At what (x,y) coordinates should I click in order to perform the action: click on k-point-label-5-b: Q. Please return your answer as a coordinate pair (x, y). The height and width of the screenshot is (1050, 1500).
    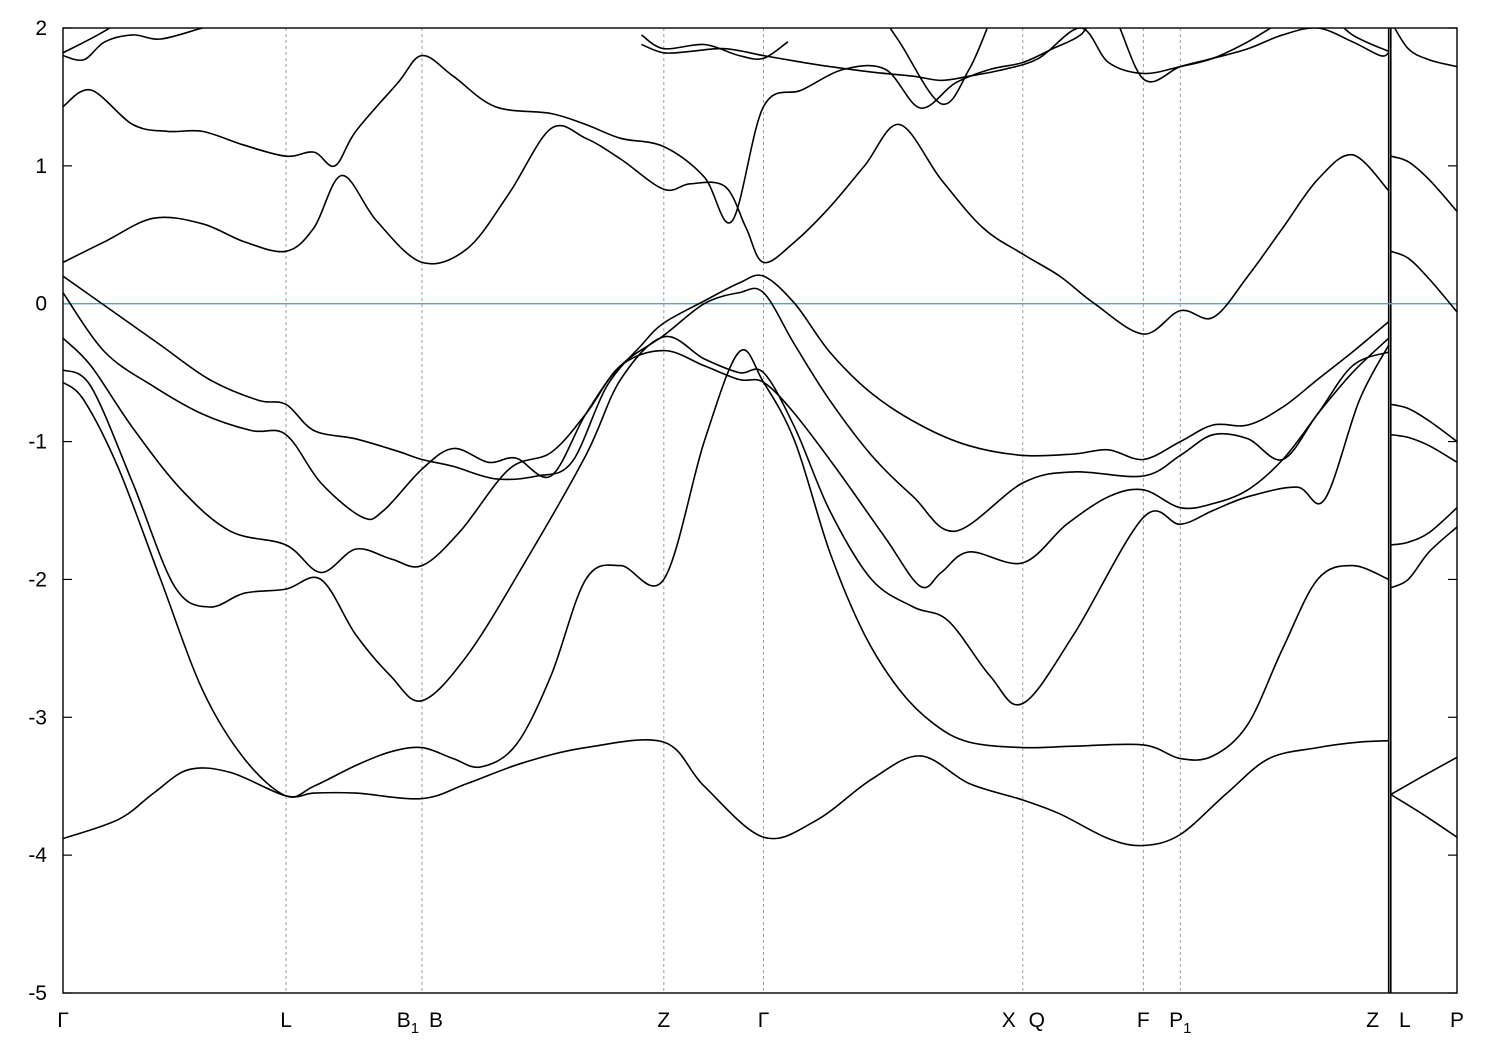
    Looking at the image, I should click on (1037, 1020).